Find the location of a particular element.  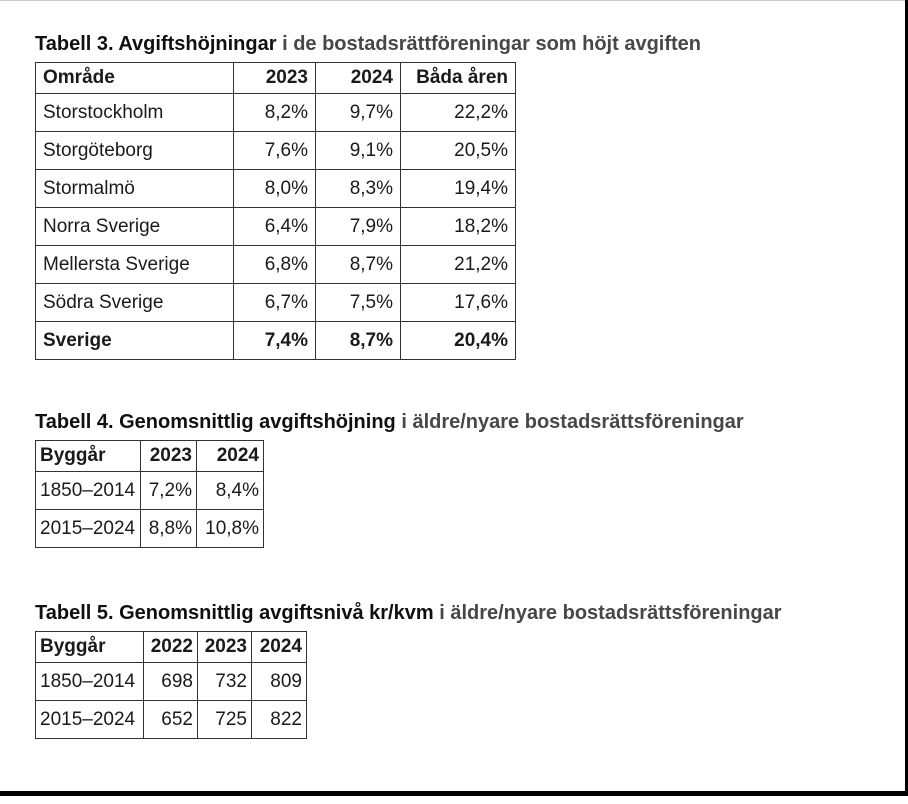

cell-value: 6,8% is located at coordinates (274, 264).